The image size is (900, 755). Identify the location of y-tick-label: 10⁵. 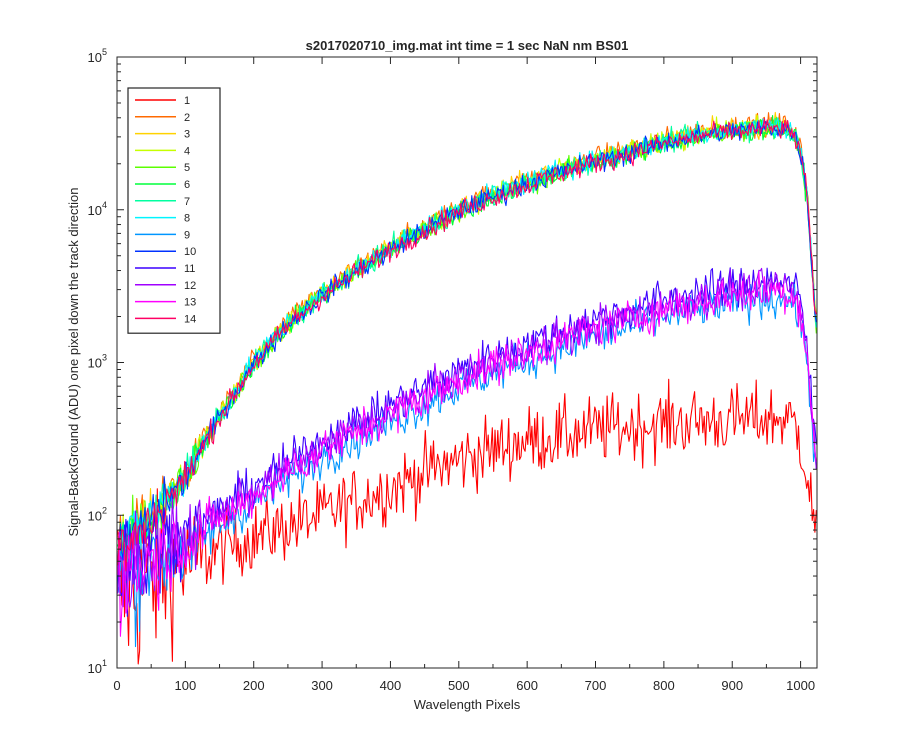
(97, 56).